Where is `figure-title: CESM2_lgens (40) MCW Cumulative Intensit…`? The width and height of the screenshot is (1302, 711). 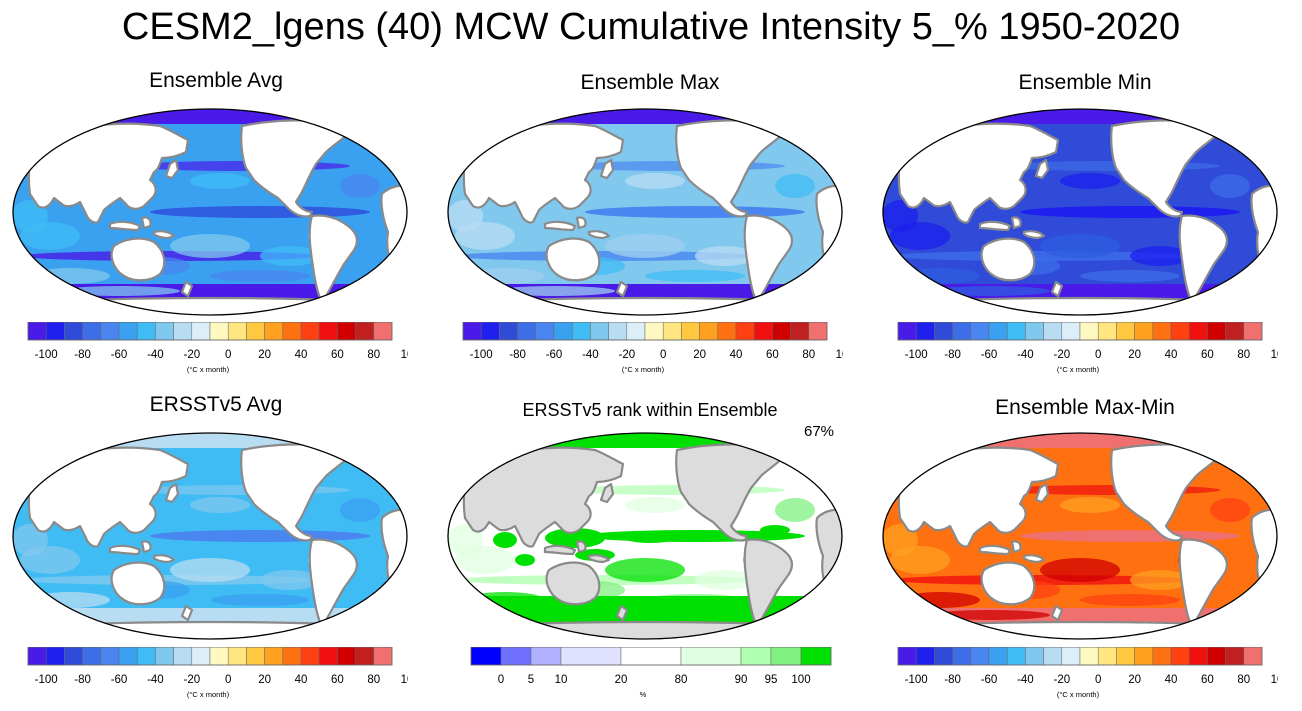 figure-title: CESM2_lgens (40) MCW Cumulative Intensit… is located at coordinates (651, 27).